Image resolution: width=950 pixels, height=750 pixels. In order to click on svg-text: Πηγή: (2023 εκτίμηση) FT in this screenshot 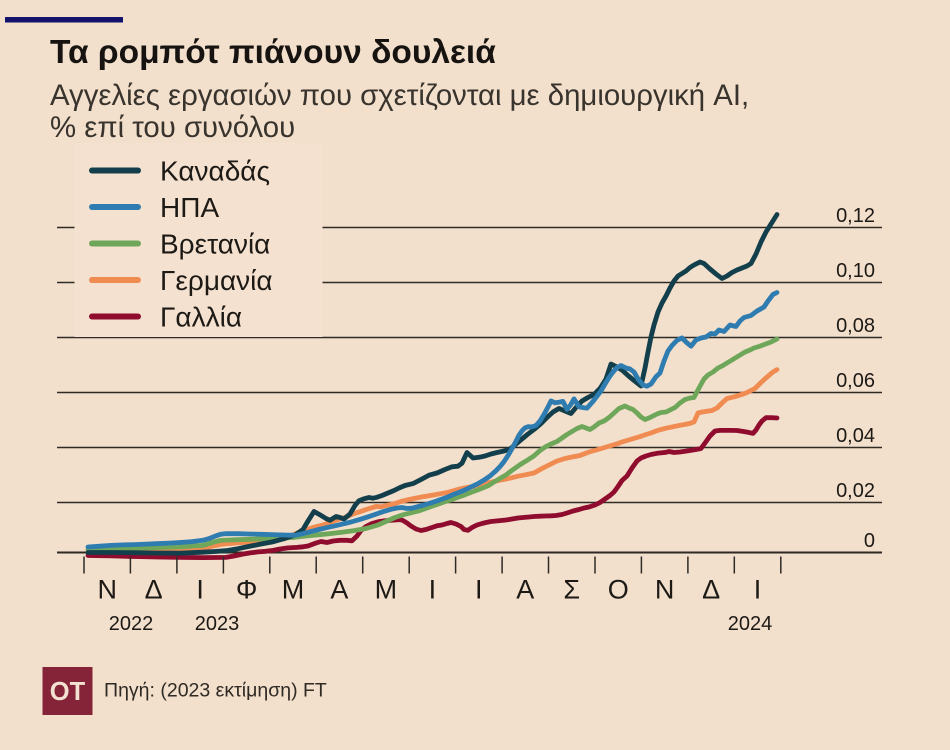, I will do `click(215, 691)`.